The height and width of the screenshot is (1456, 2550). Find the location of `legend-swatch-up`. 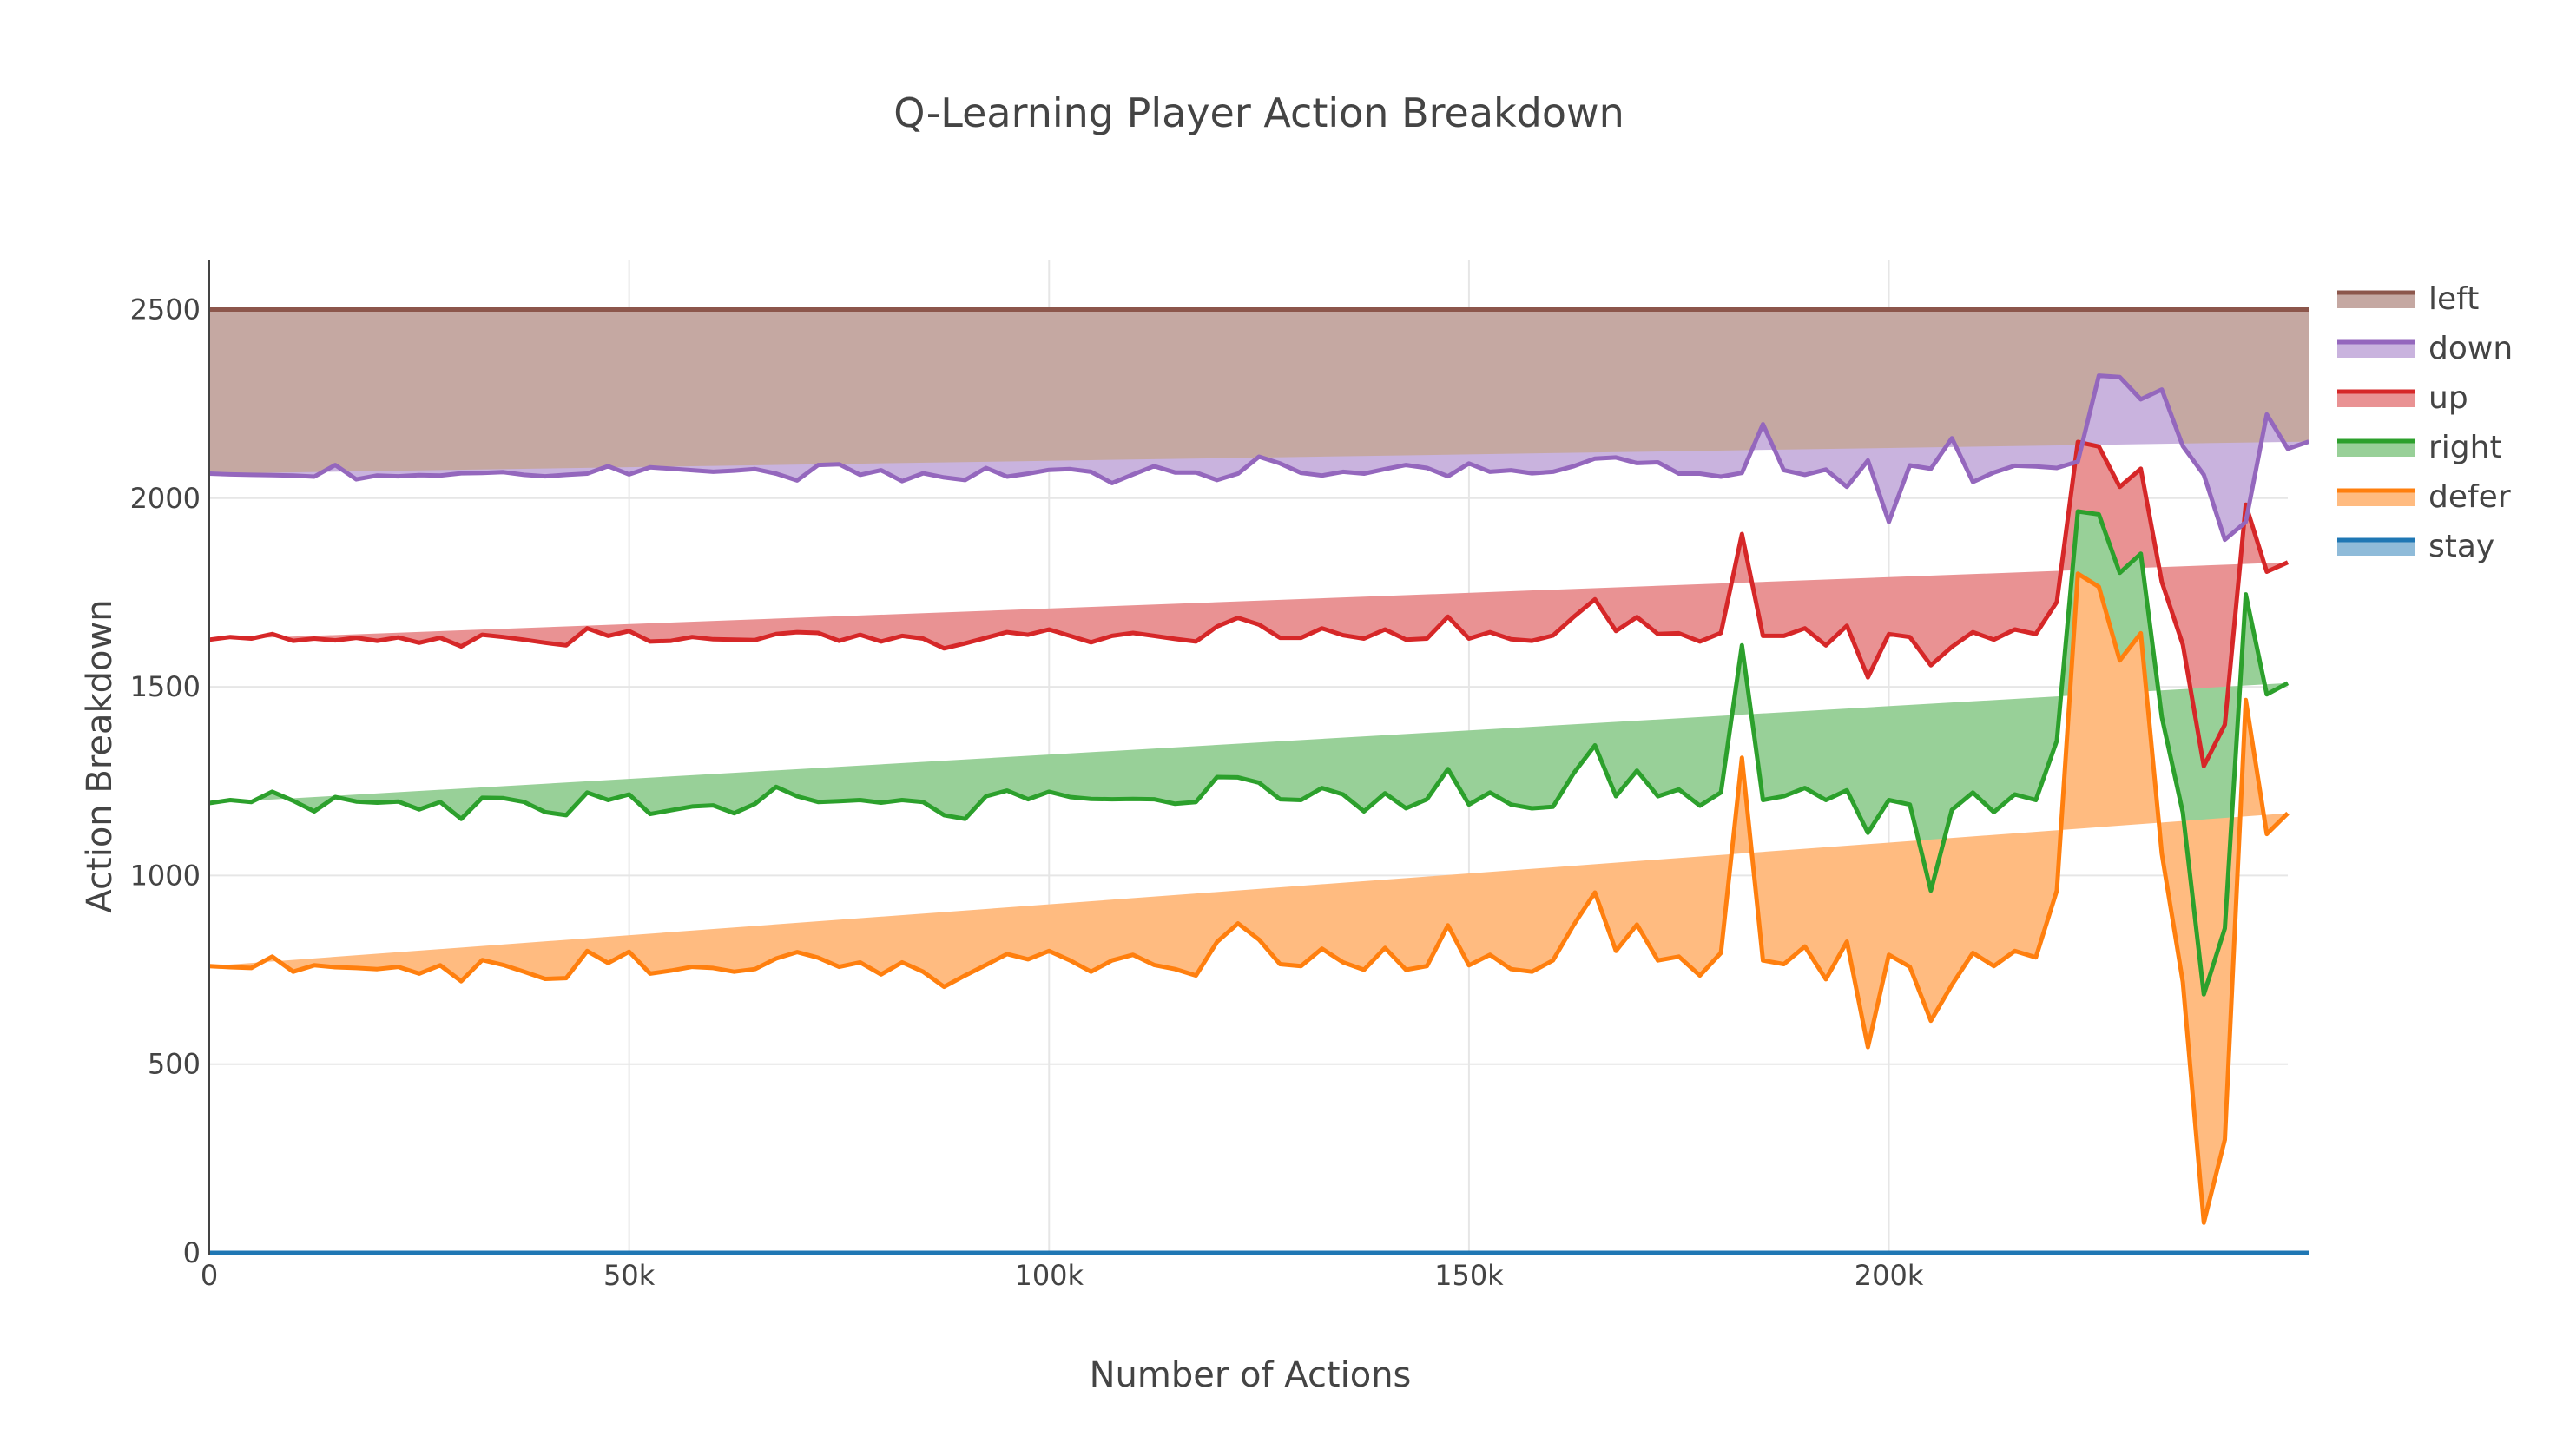

legend-swatch-up is located at coordinates (2376, 399).